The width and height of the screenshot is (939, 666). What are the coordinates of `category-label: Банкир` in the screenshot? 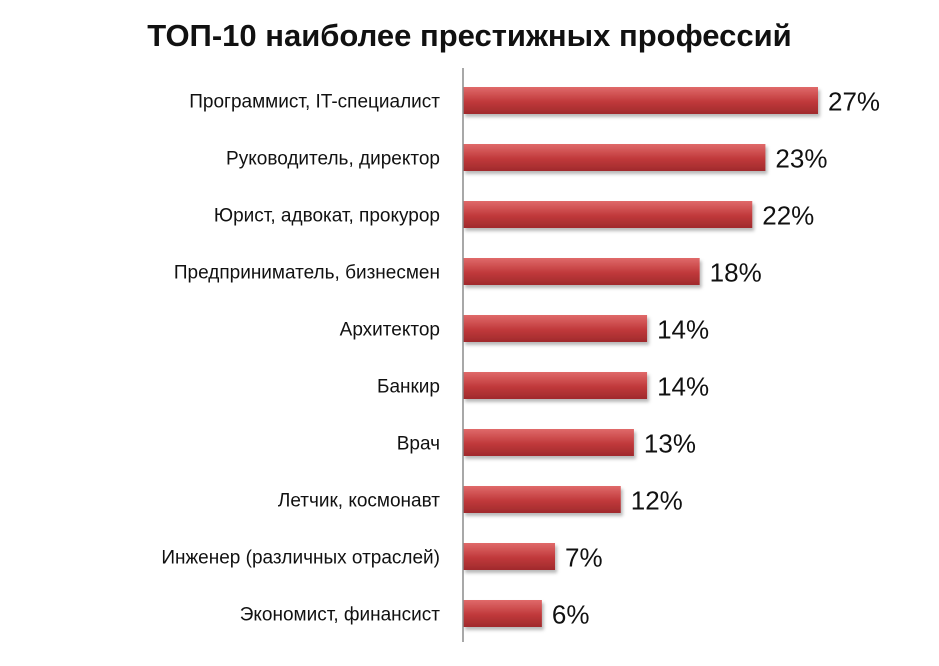 It's located at (408, 387).